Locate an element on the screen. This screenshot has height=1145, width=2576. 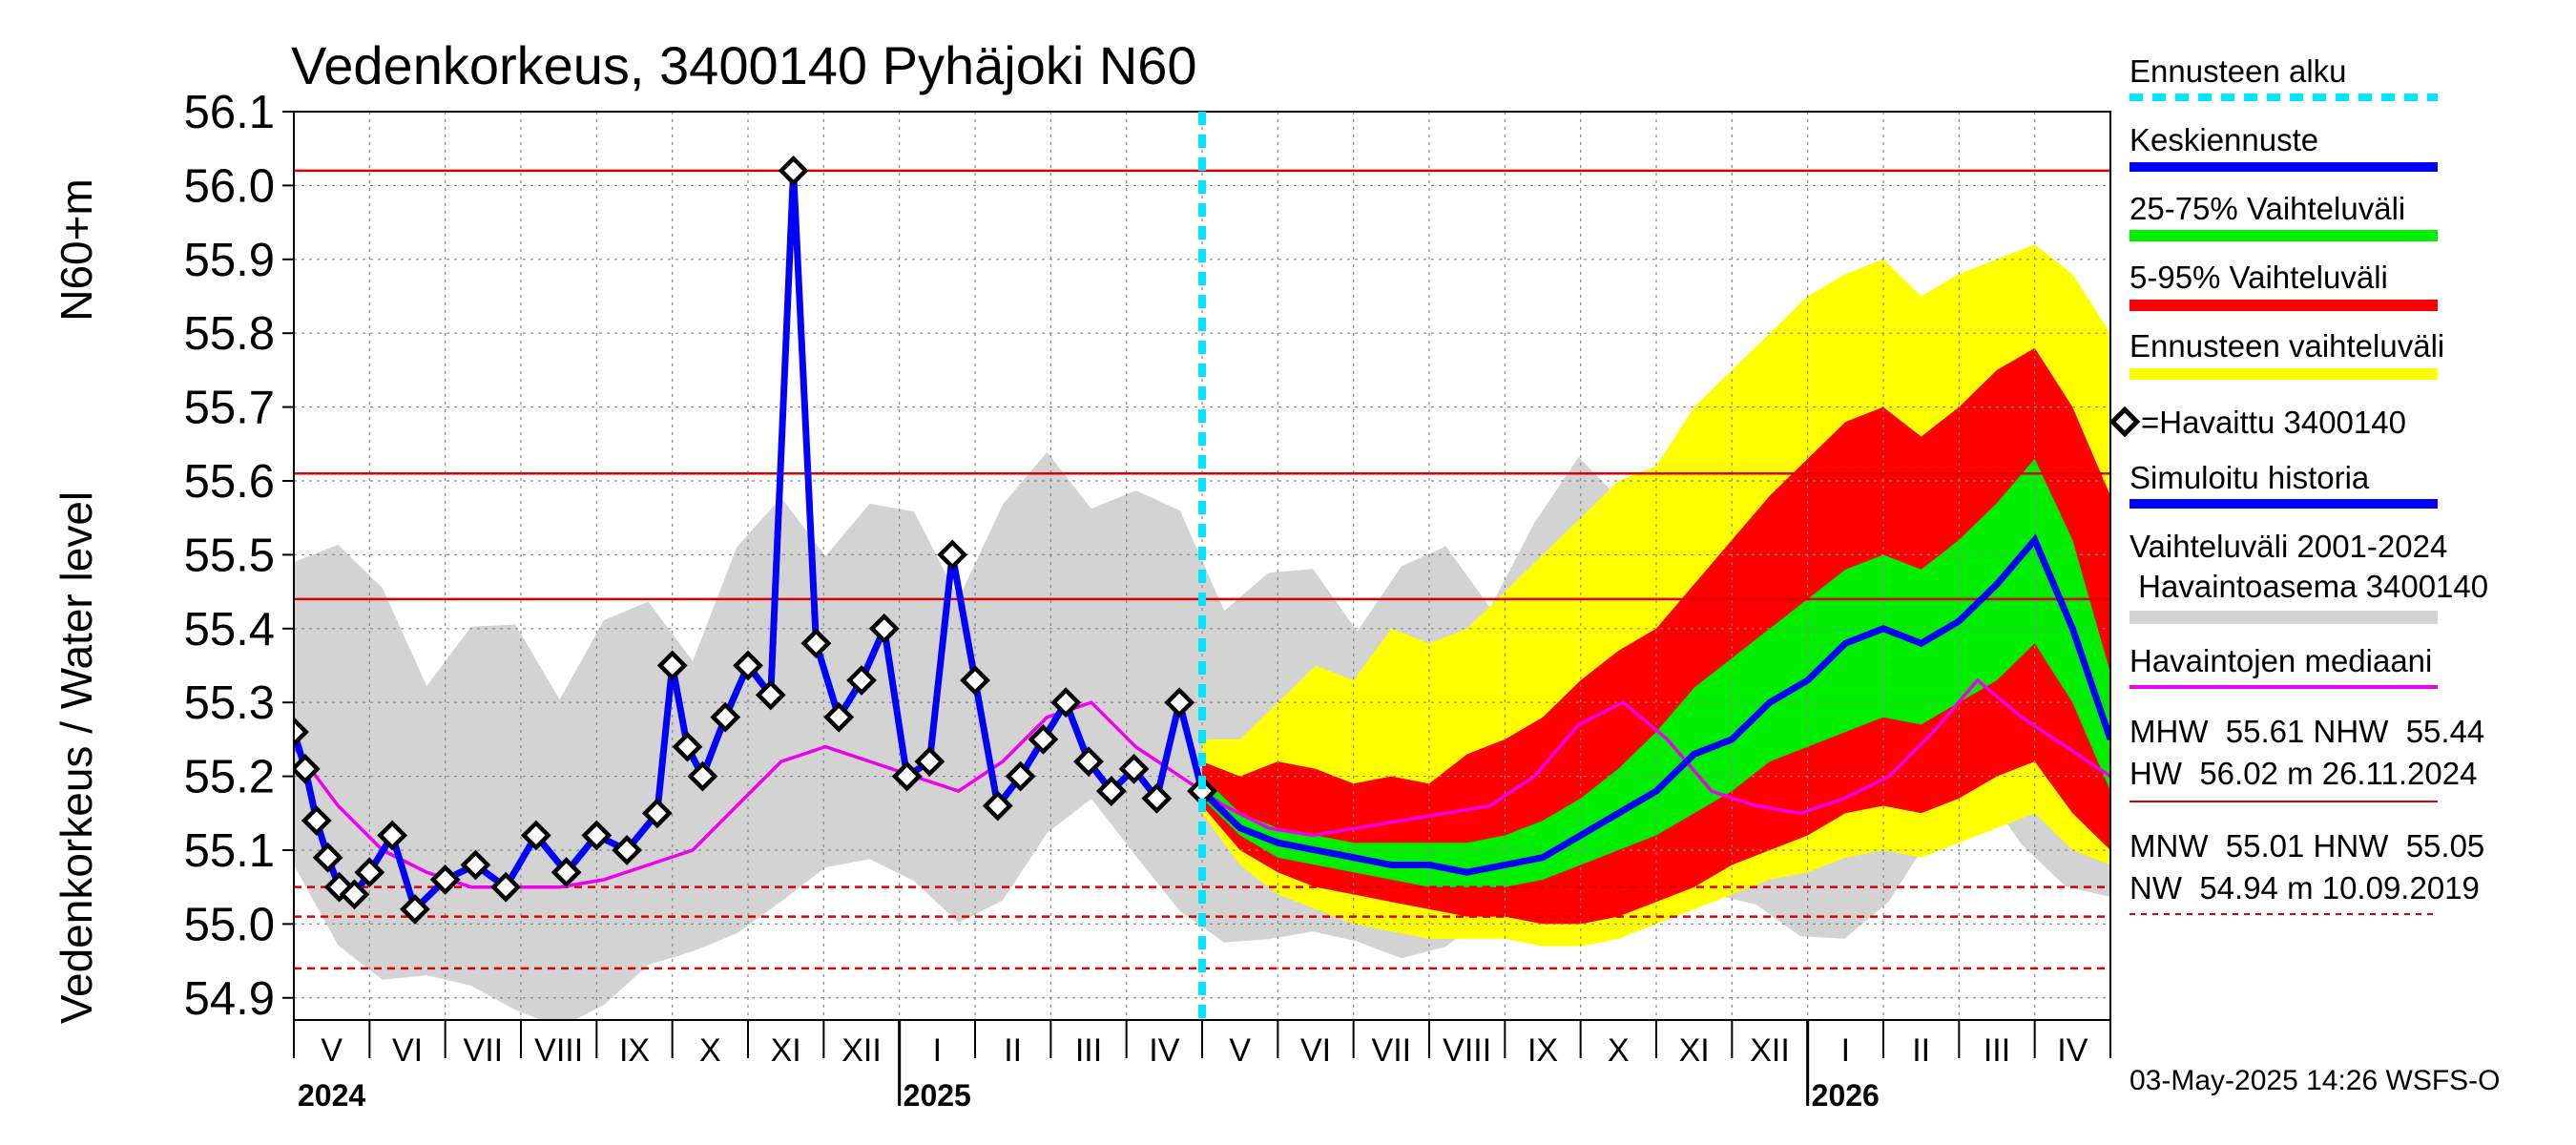
legend-mediaani: Havaintojen mediaani is located at coordinates (2280, 661).